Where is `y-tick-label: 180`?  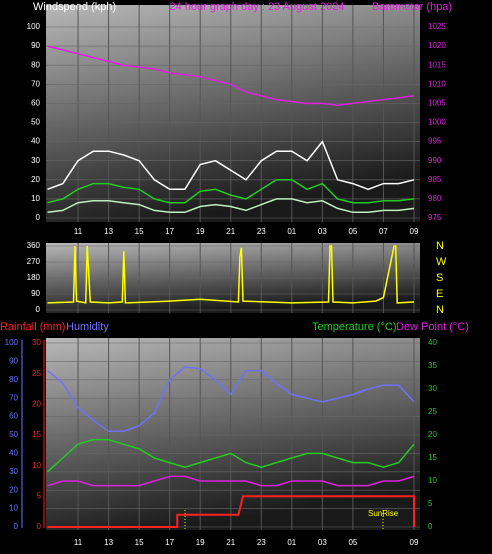 y-tick-label: 180 is located at coordinates (34, 277).